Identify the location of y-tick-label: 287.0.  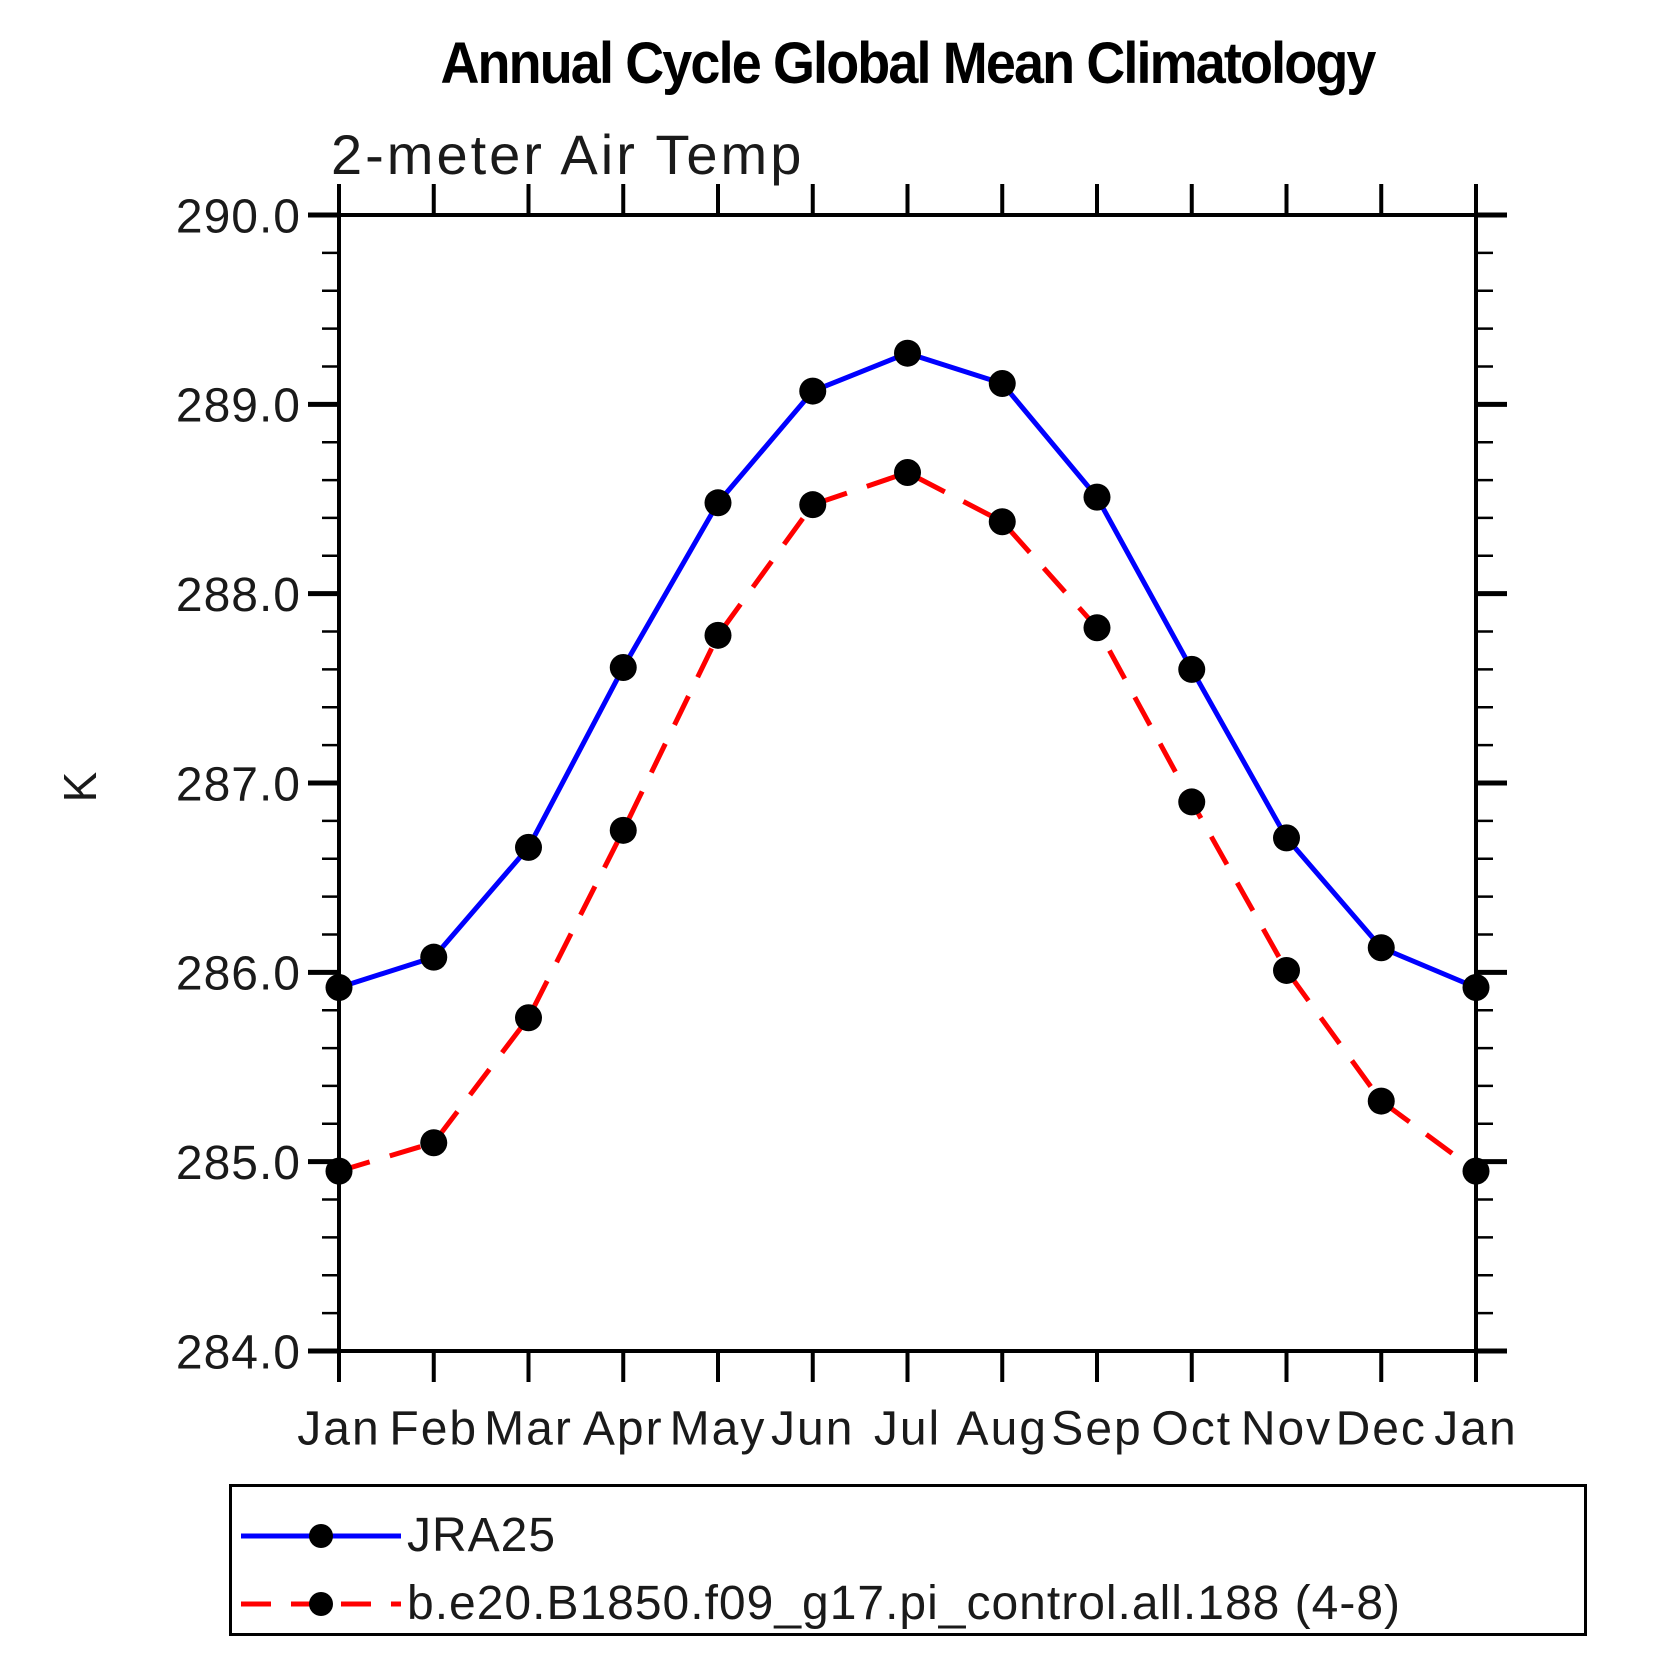
(238, 784).